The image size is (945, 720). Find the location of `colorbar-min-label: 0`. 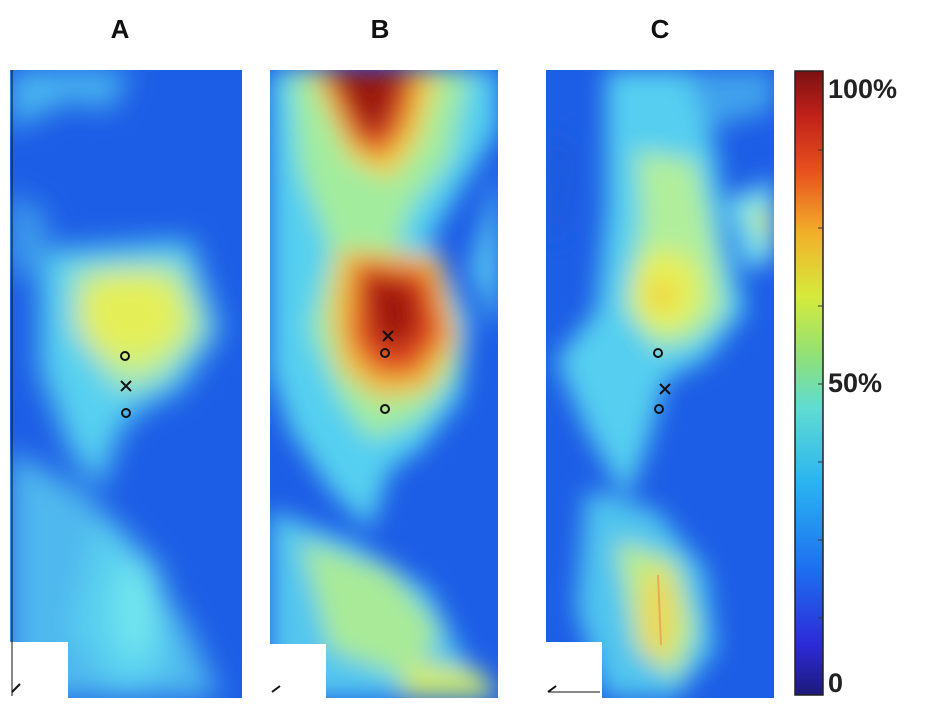

colorbar-min-label: 0 is located at coordinates (836, 683).